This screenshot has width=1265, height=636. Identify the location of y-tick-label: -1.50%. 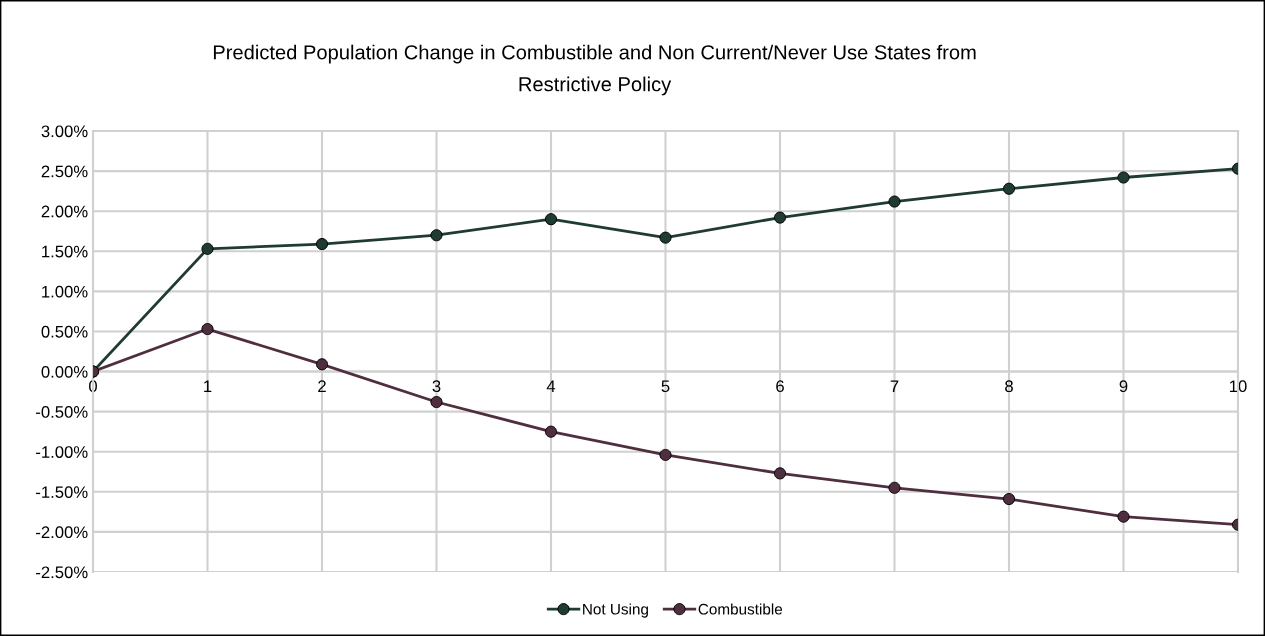
(62, 492).